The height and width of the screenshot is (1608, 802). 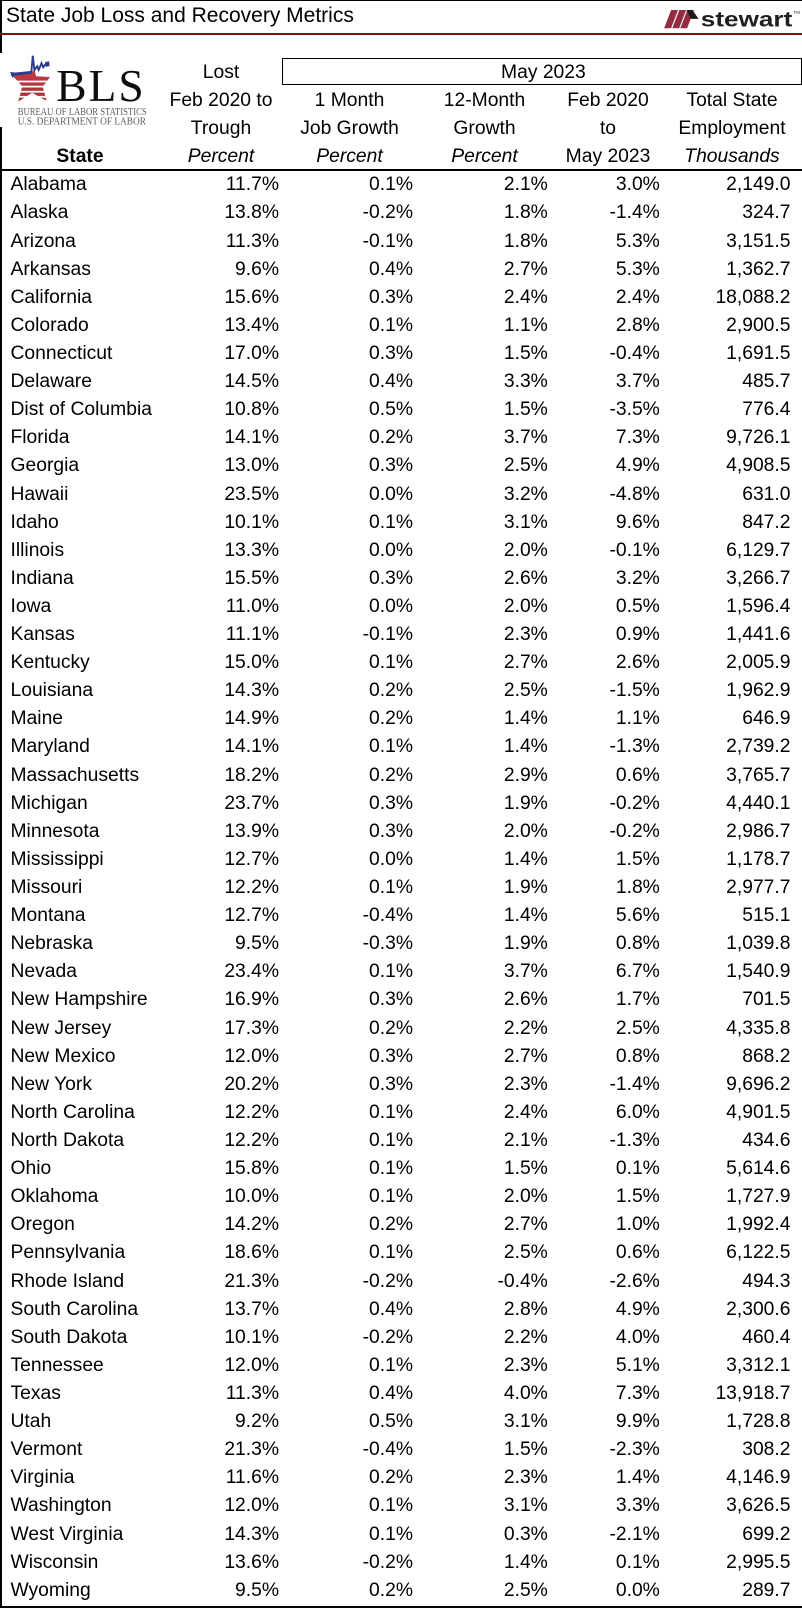 What do you see at coordinates (797, 12) in the screenshot?
I see `svg-text: TM` at bounding box center [797, 12].